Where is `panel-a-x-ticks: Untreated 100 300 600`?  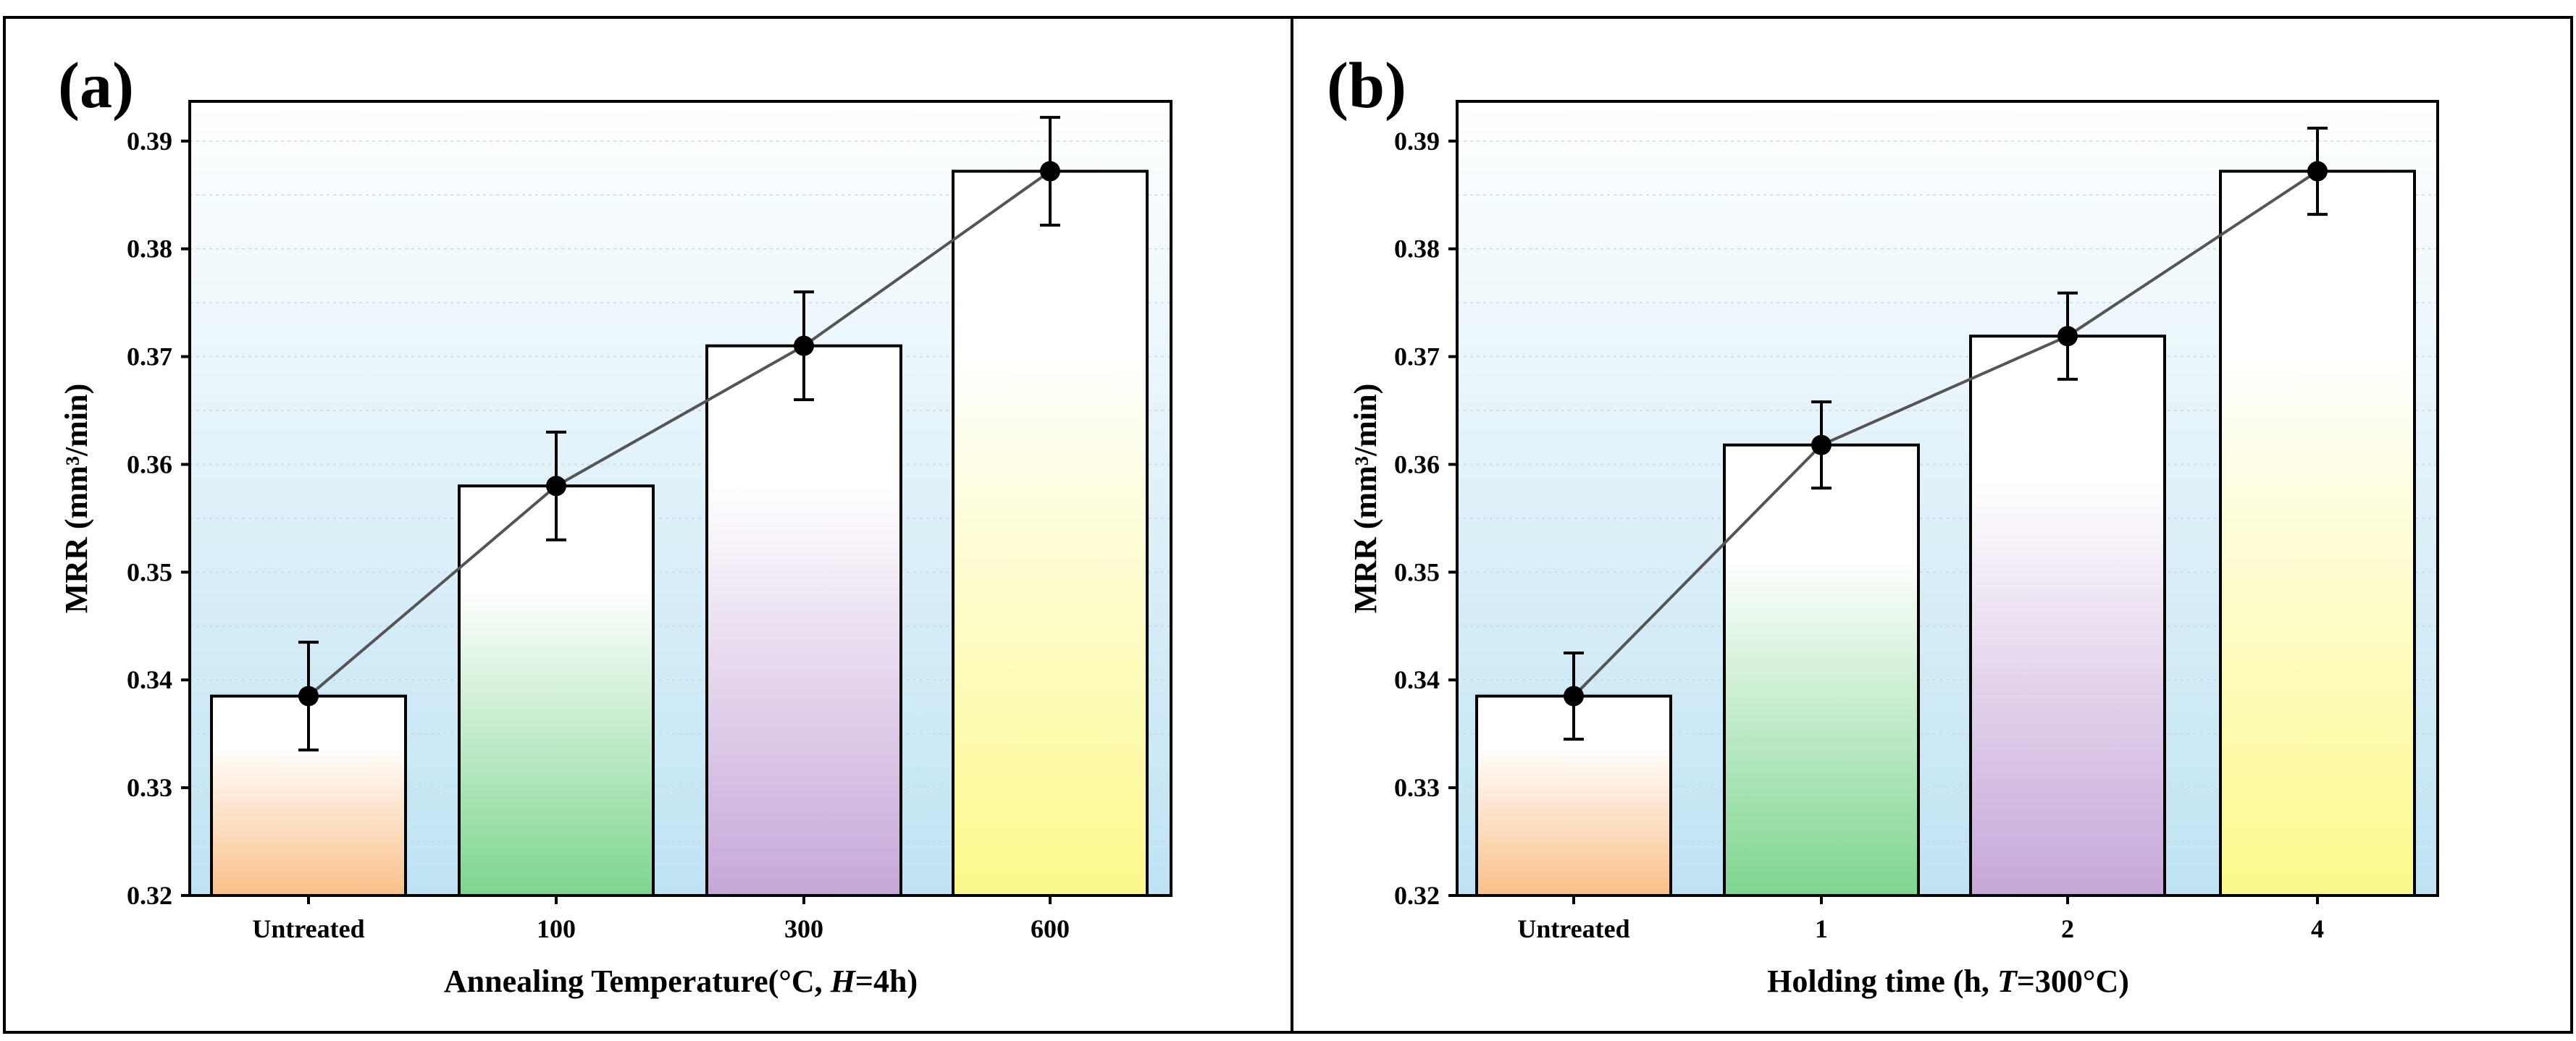 panel-a-x-ticks: Untreated 100 300 600 is located at coordinates (661, 919).